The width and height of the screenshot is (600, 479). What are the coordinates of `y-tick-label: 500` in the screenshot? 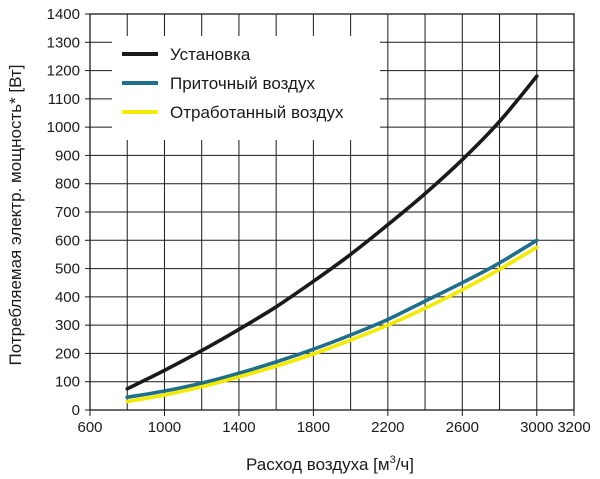 It's located at (67, 269).